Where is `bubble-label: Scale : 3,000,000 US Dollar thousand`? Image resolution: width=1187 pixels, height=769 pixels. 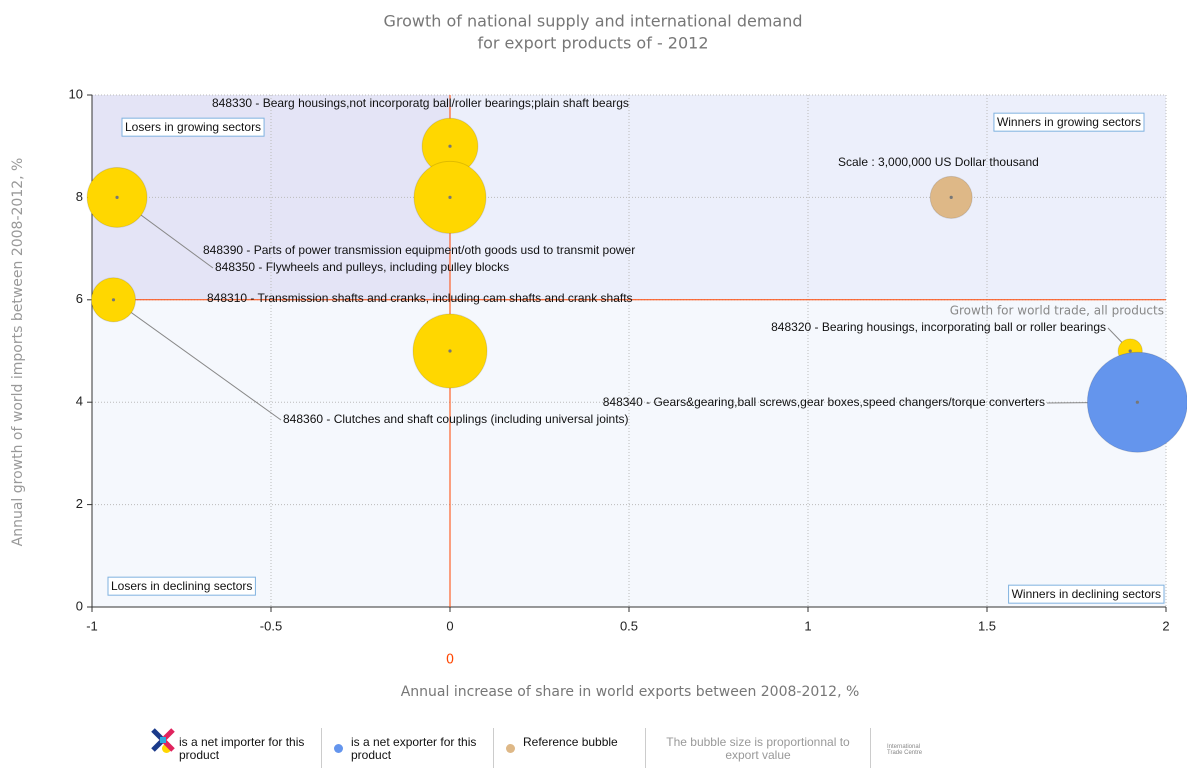
bubble-label: Scale : 3,000,000 US Dollar thousand is located at coordinates (938, 162).